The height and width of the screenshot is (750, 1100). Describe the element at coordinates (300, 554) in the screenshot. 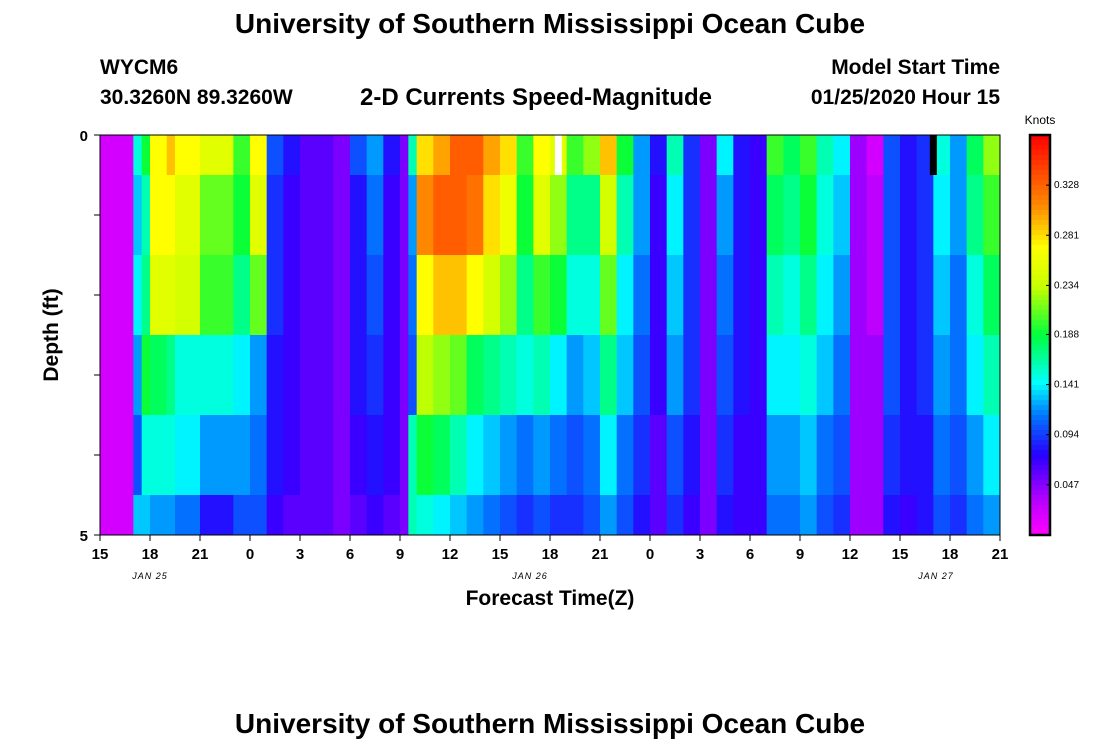

I see `x-tick-label: 3` at that location.